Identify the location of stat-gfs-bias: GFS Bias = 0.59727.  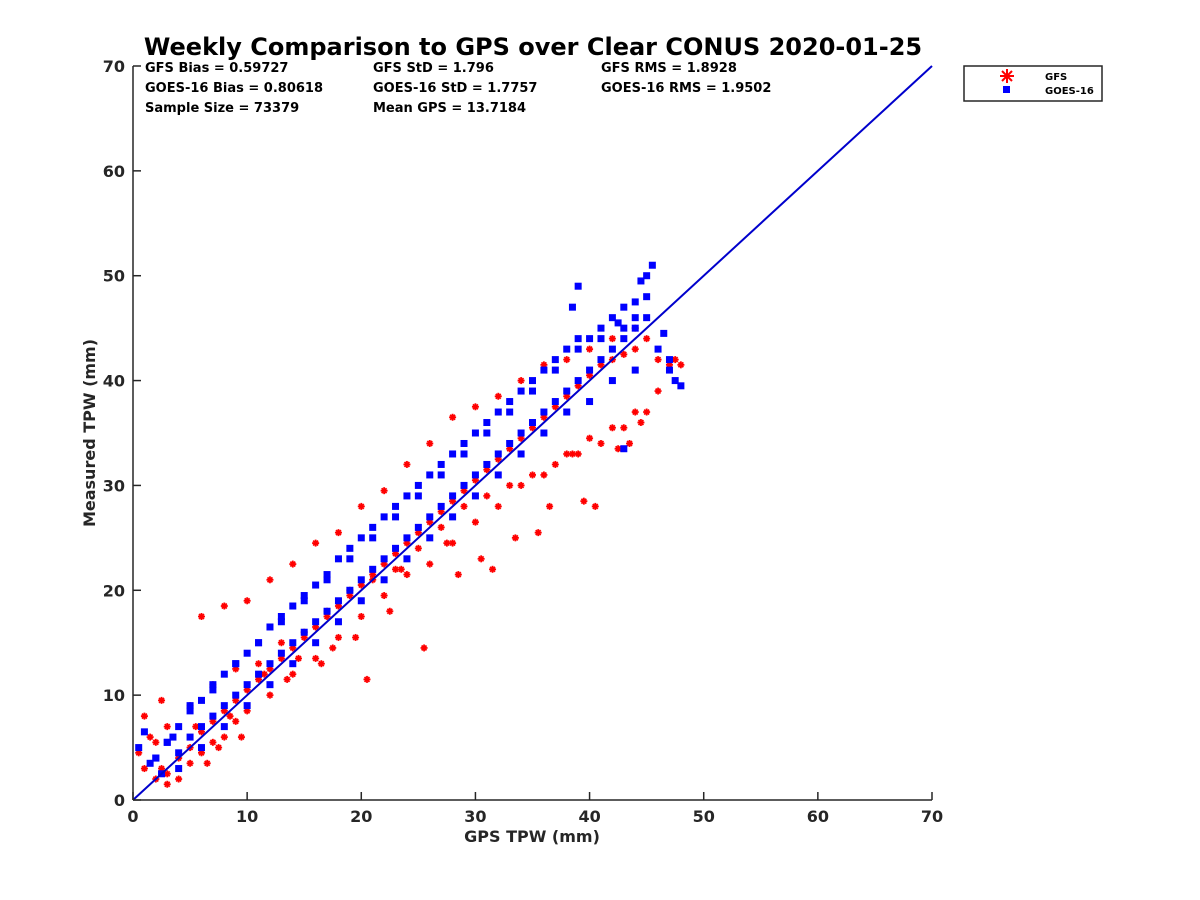
(216, 68).